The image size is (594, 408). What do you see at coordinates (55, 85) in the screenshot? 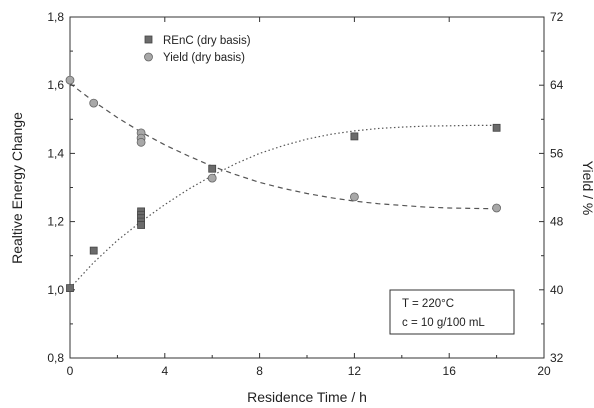
I see `y-tick-label: 1,6` at bounding box center [55, 85].